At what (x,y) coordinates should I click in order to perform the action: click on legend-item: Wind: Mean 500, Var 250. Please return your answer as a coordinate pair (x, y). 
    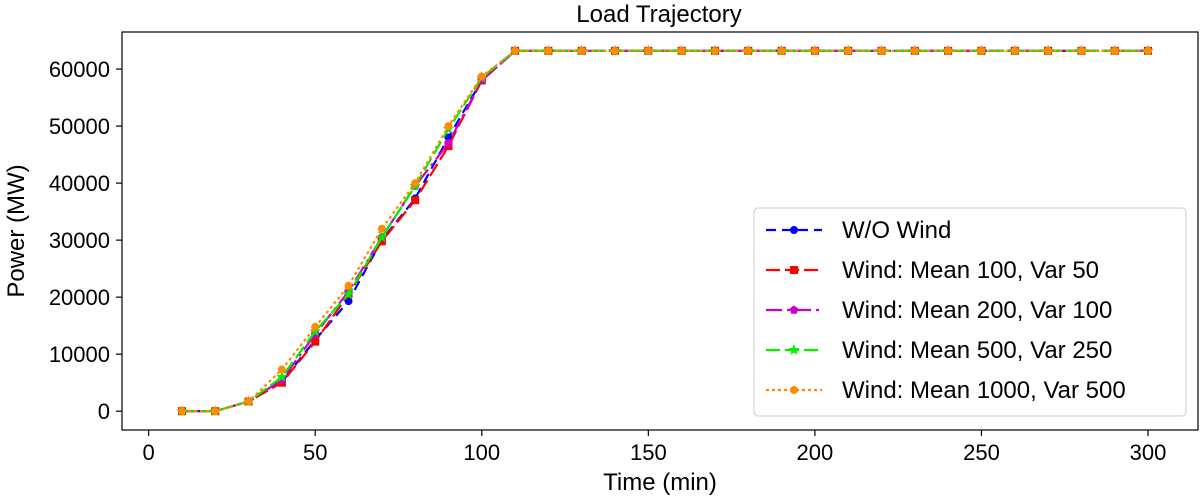
    Looking at the image, I should click on (939, 350).